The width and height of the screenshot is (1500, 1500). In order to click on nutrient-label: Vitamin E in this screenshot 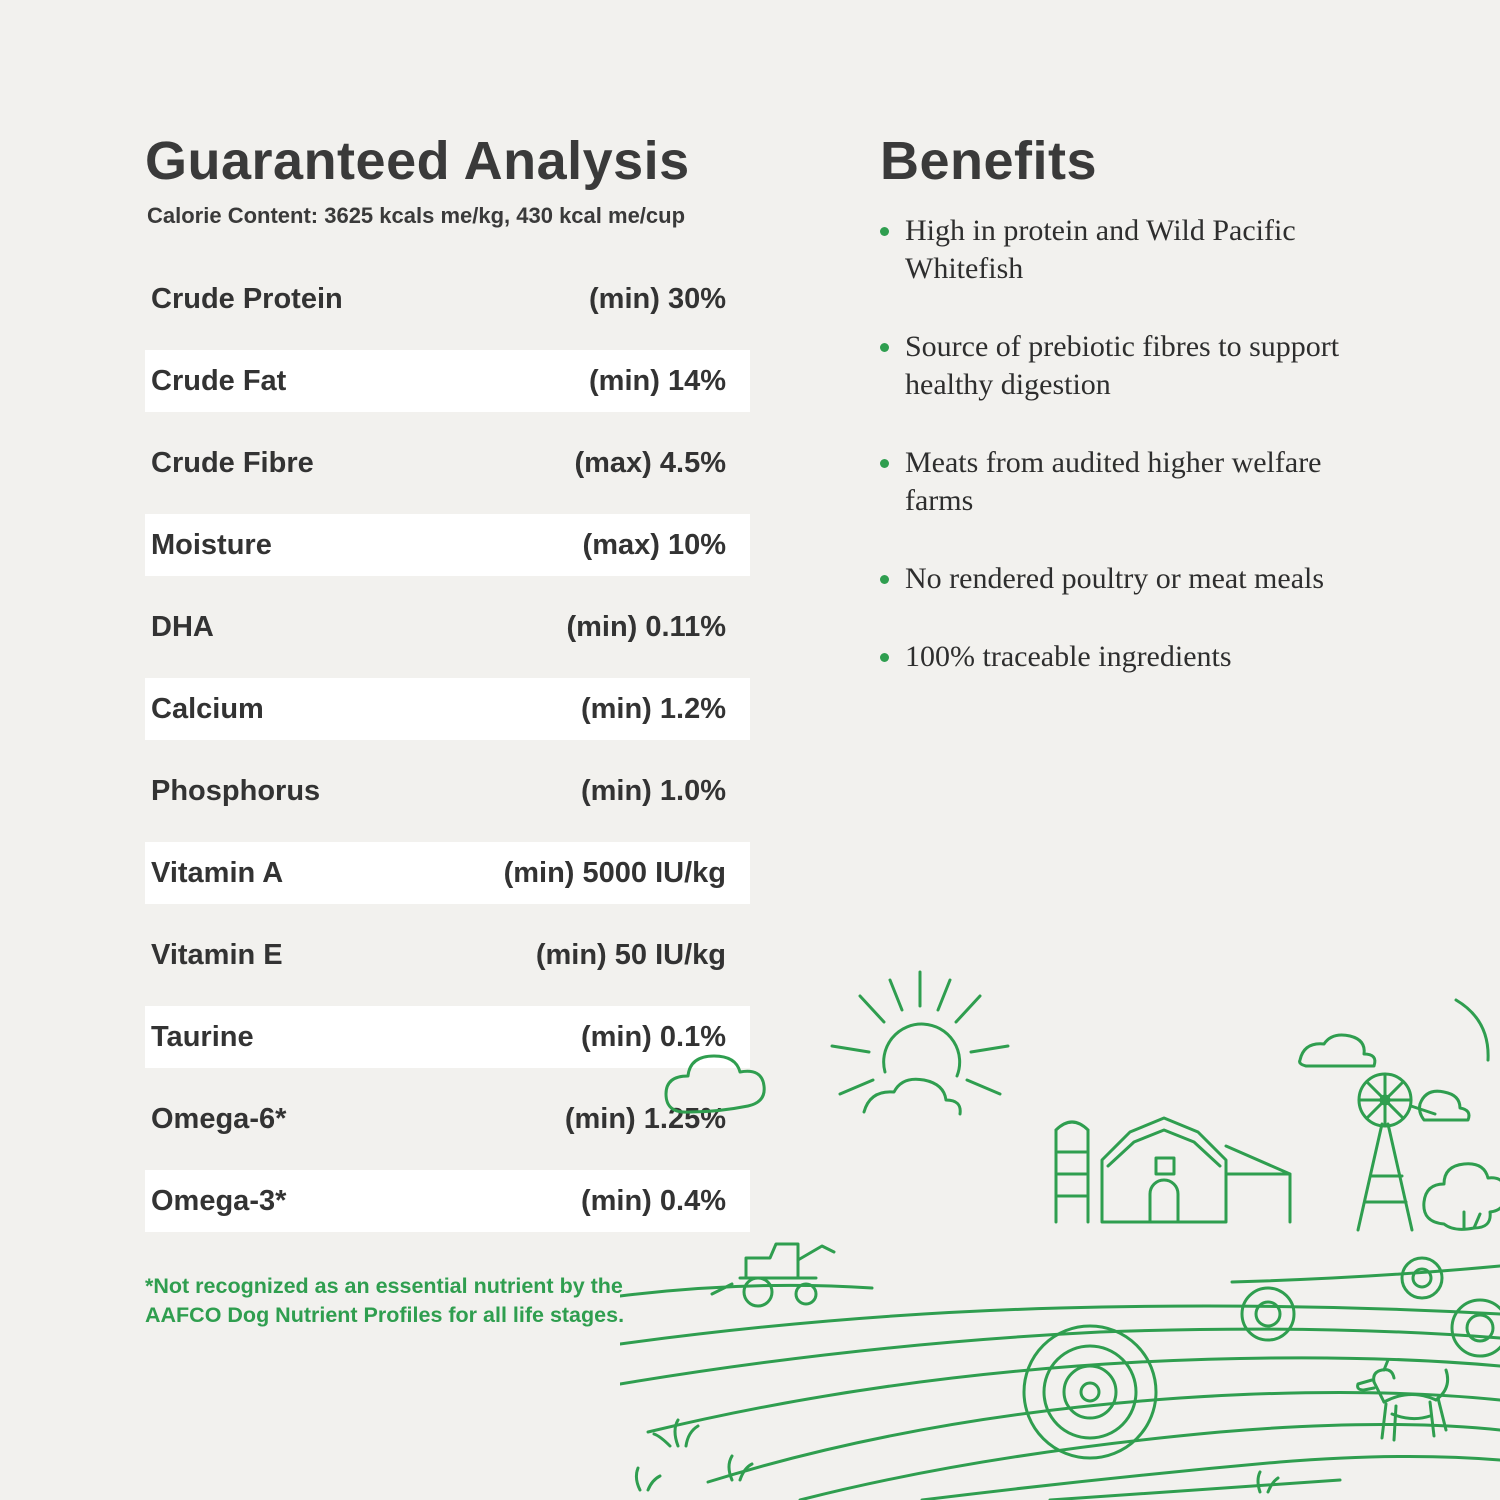, I will do `click(217, 954)`.